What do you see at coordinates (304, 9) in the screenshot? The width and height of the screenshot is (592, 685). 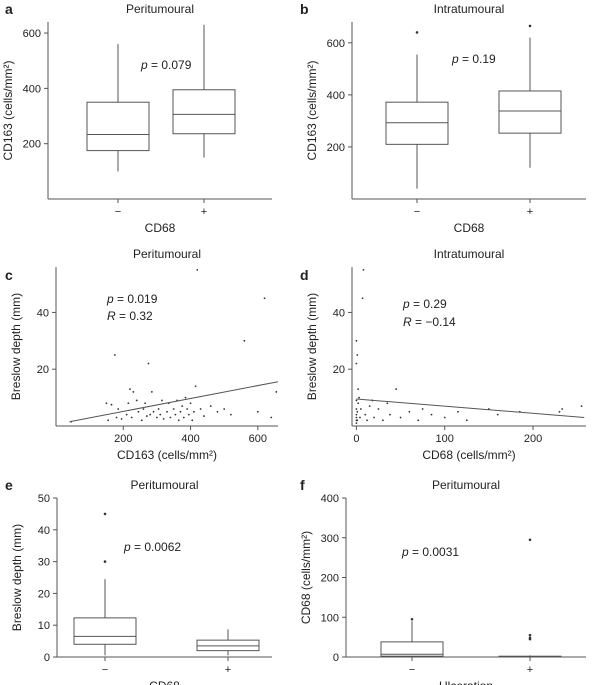 I see `panel-letter: b` at bounding box center [304, 9].